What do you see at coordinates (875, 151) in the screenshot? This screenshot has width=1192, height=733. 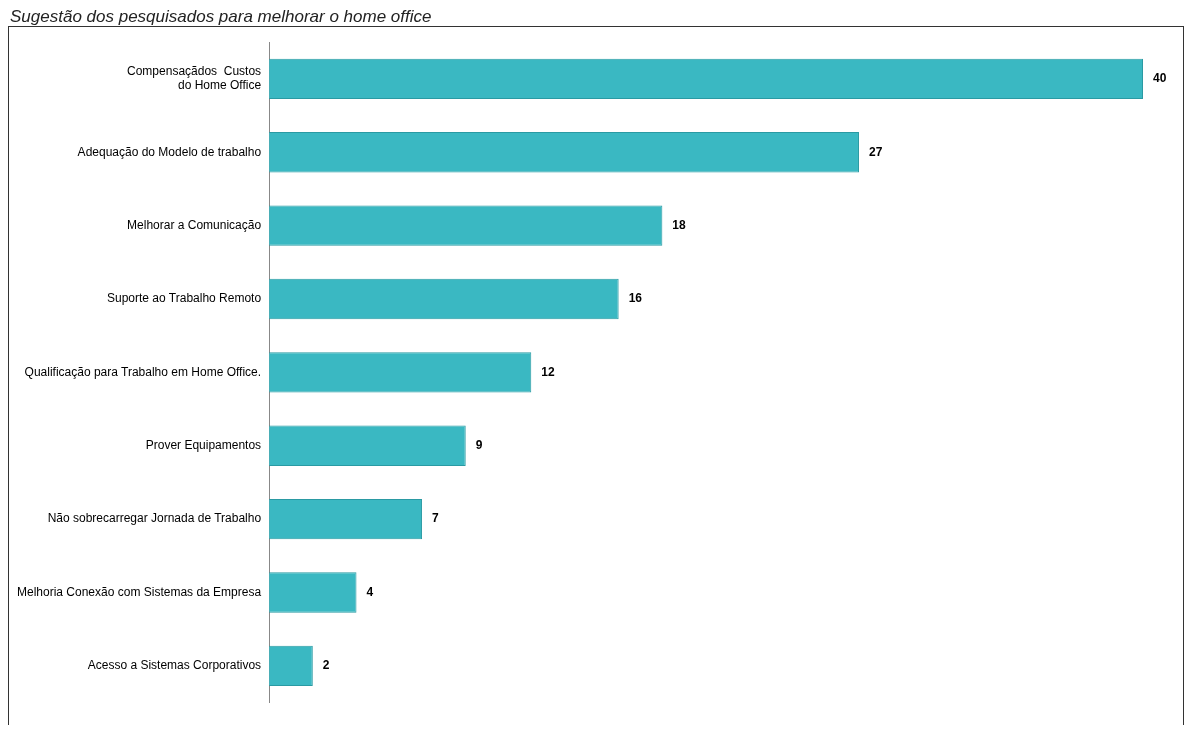 I see `data-label: 27` at bounding box center [875, 151].